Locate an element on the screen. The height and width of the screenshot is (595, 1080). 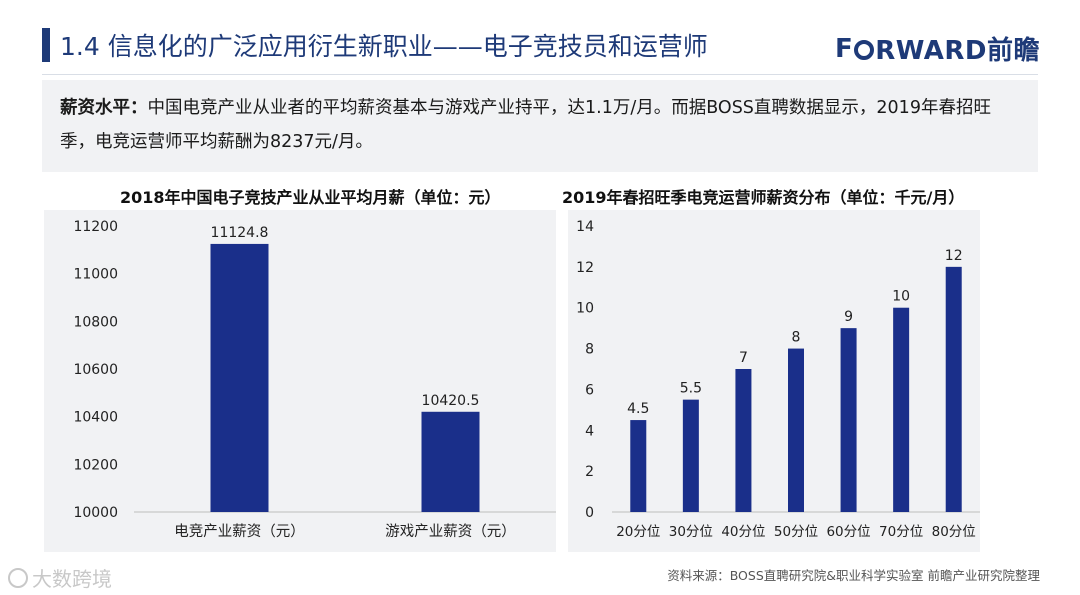
chart2-category-label: 40分位 is located at coordinates (743, 532).